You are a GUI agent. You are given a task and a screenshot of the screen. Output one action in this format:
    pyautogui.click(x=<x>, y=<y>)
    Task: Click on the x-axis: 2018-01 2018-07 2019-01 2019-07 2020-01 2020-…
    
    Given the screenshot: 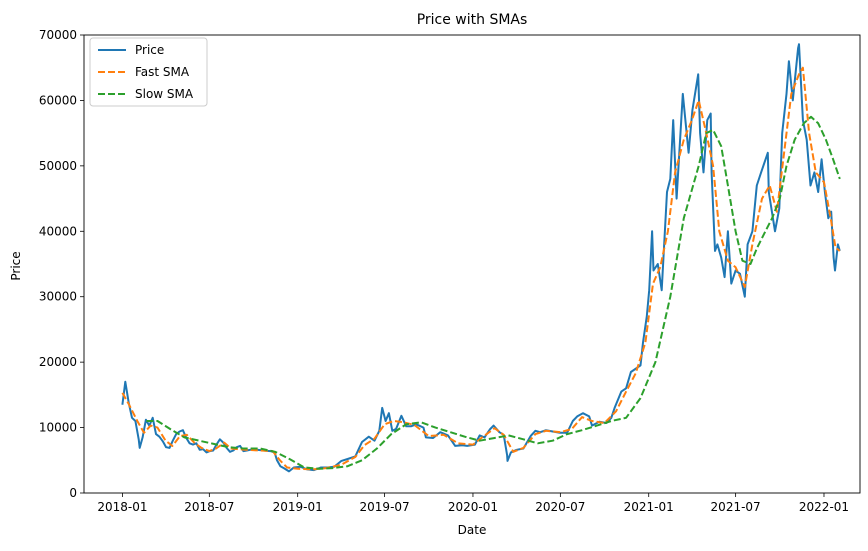 What is the action you would take?
    pyautogui.click(x=473, y=503)
    